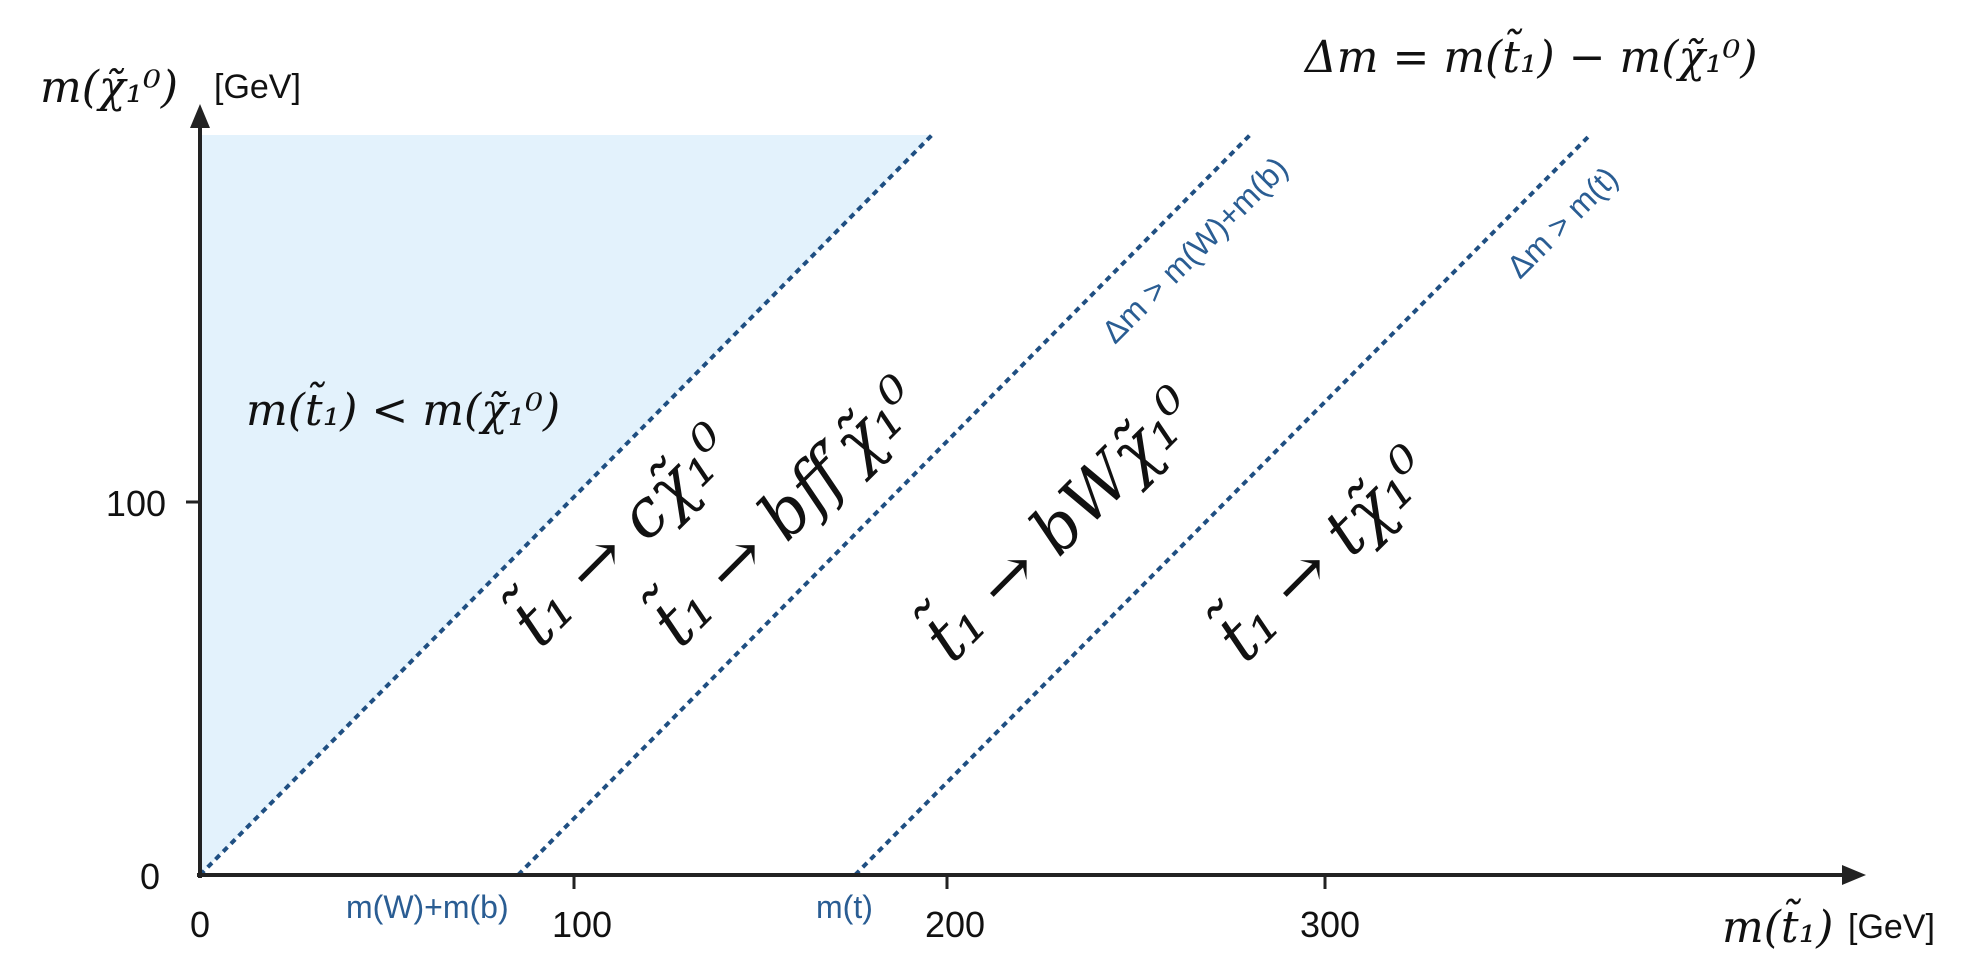 Image resolution: width=1968 pixels, height=972 pixels. Describe the element at coordinates (200, 924) in the screenshot. I see `x-tick-label-0: 0` at that location.